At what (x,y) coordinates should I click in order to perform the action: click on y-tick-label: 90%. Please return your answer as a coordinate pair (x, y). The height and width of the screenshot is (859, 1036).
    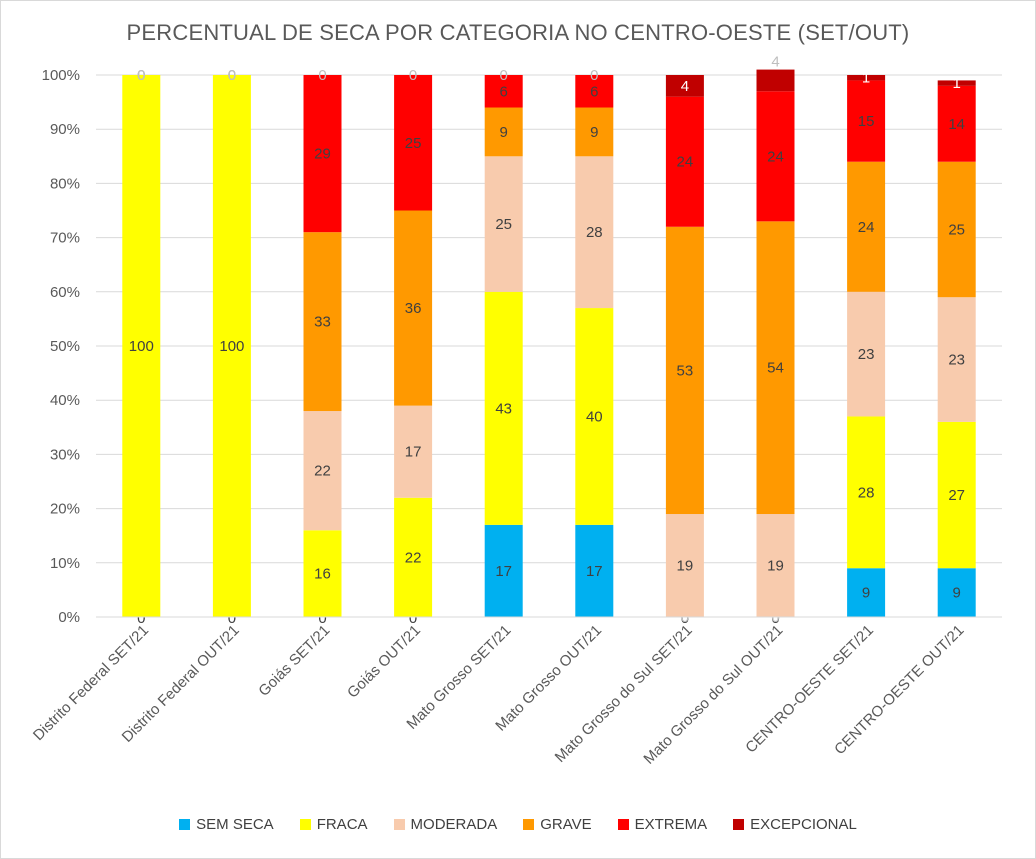
    Looking at the image, I should click on (65, 129).